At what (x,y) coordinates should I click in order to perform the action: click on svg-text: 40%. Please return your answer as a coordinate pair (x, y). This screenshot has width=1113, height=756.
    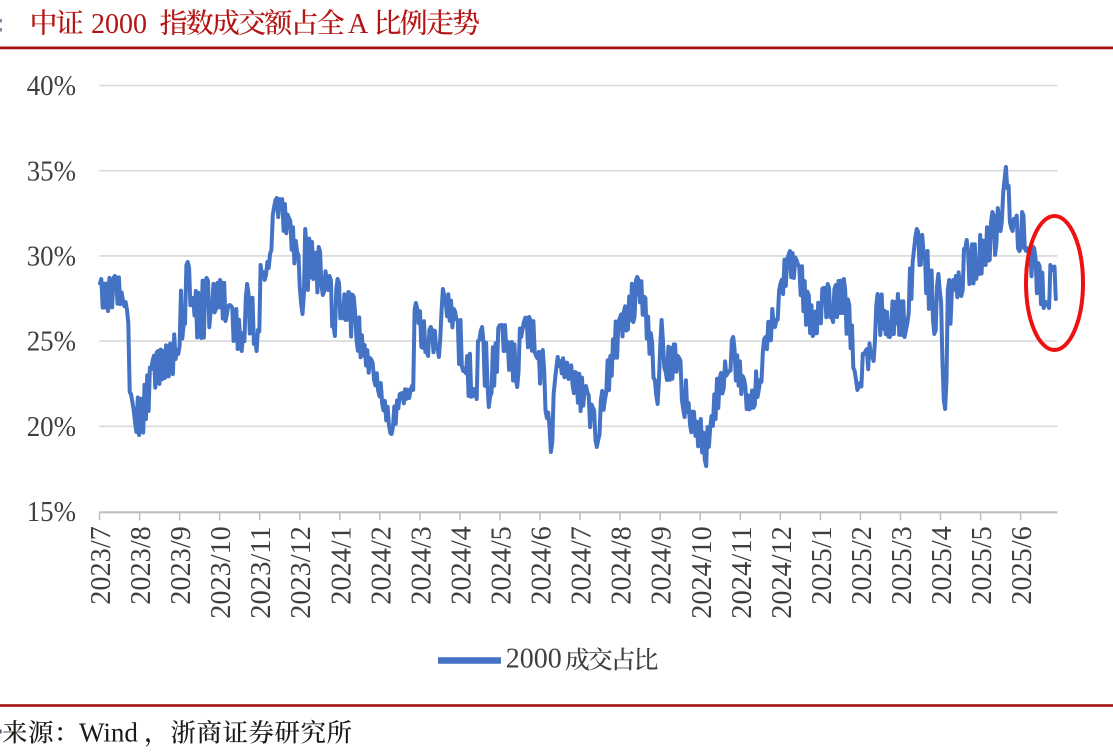
    Looking at the image, I should click on (51, 86).